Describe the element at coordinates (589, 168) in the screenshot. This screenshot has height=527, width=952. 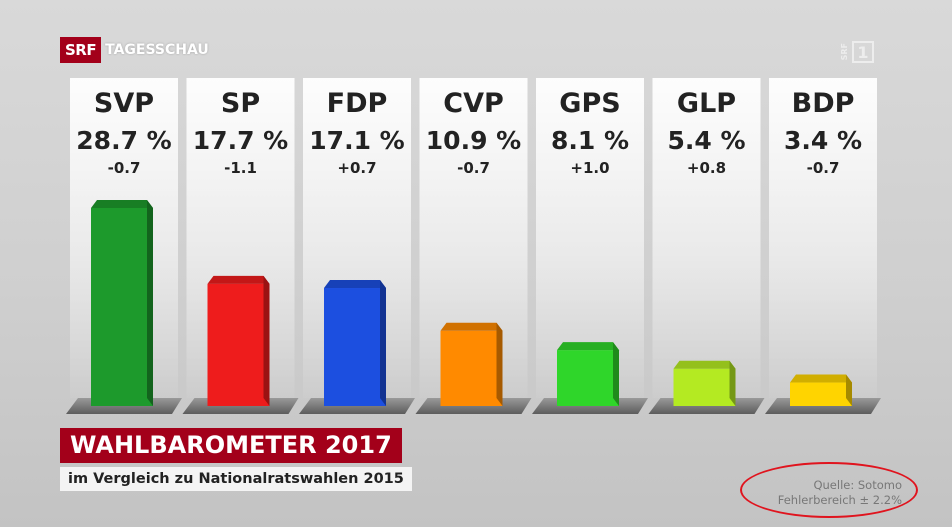
I see `change-label: +1.0` at that location.